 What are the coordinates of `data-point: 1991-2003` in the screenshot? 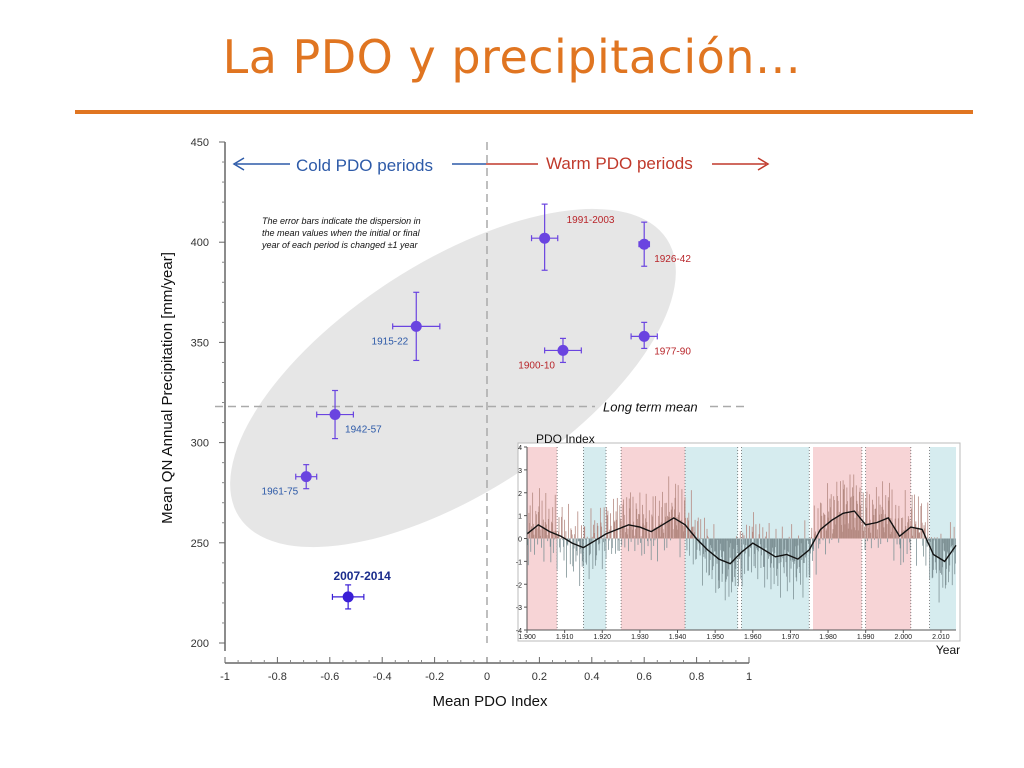 It's located at (572, 237).